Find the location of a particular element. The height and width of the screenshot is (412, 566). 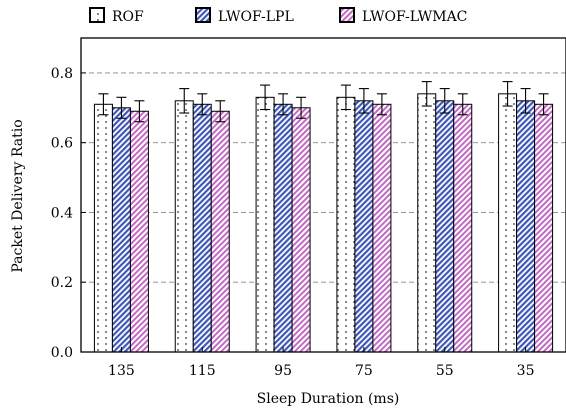

legend-label-lwof-lwmac: LWOF-LWMAC is located at coordinates (414, 17).